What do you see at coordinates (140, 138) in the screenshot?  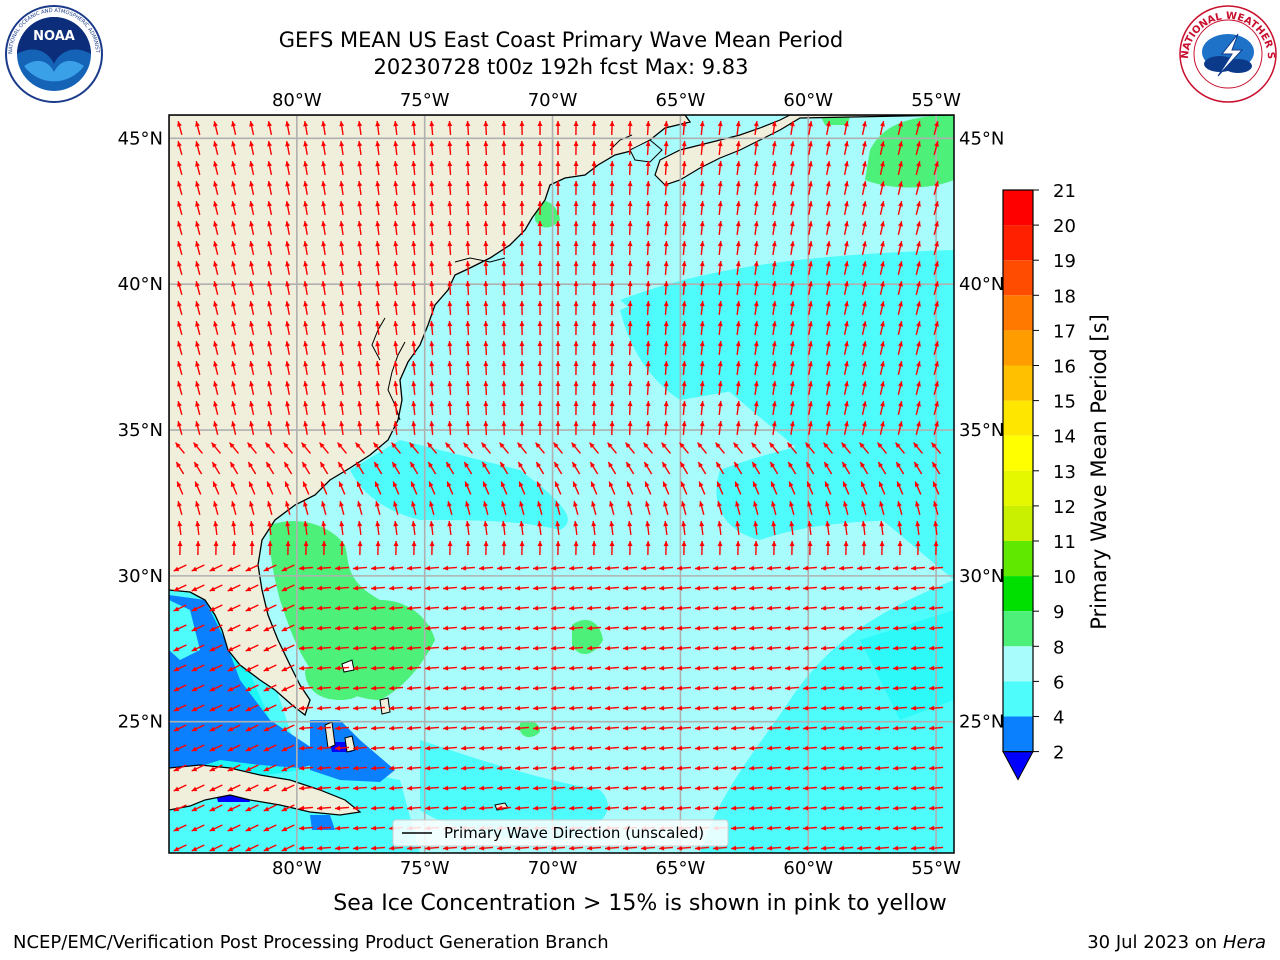 I see `lat-tick-label-left: 45°N` at bounding box center [140, 138].